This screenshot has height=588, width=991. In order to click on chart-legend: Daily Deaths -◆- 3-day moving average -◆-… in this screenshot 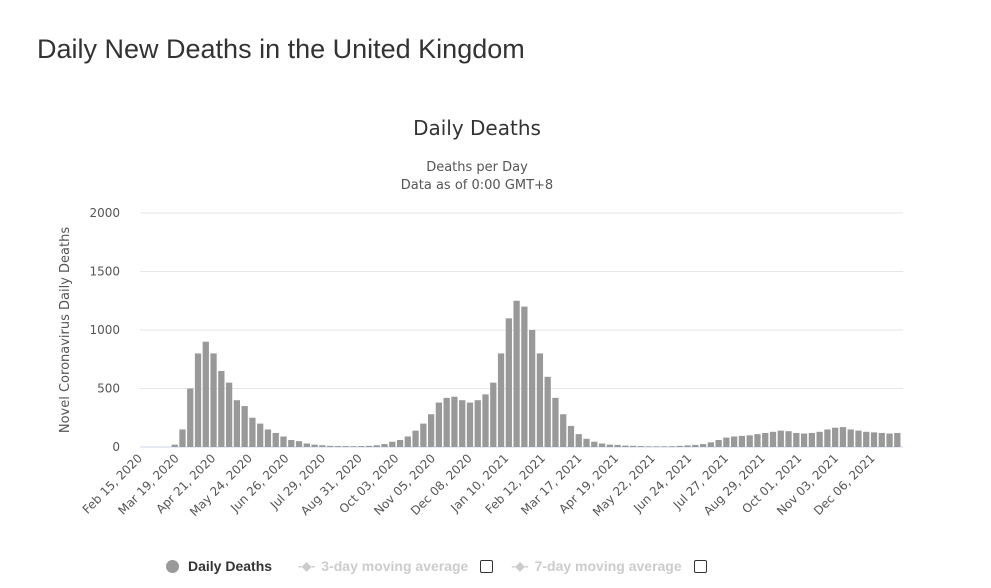, I will do `click(445, 566)`.